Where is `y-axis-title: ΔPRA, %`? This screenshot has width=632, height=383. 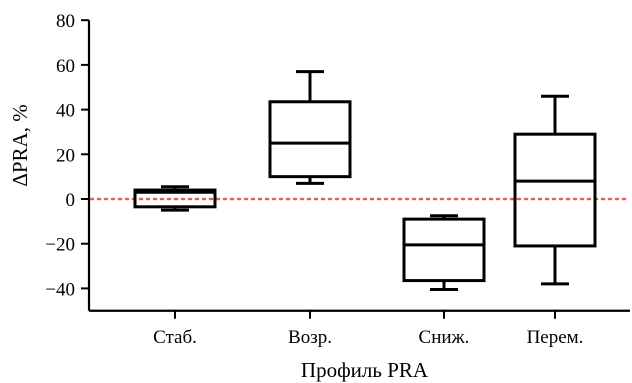
y-axis-title: ΔPRA, % is located at coordinates (20, 145).